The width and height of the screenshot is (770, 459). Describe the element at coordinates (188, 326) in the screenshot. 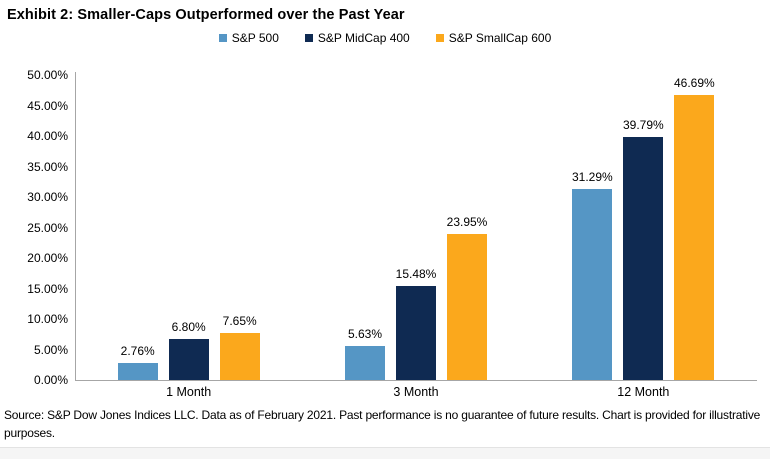

I see `bar-value-label: 6.80%` at that location.